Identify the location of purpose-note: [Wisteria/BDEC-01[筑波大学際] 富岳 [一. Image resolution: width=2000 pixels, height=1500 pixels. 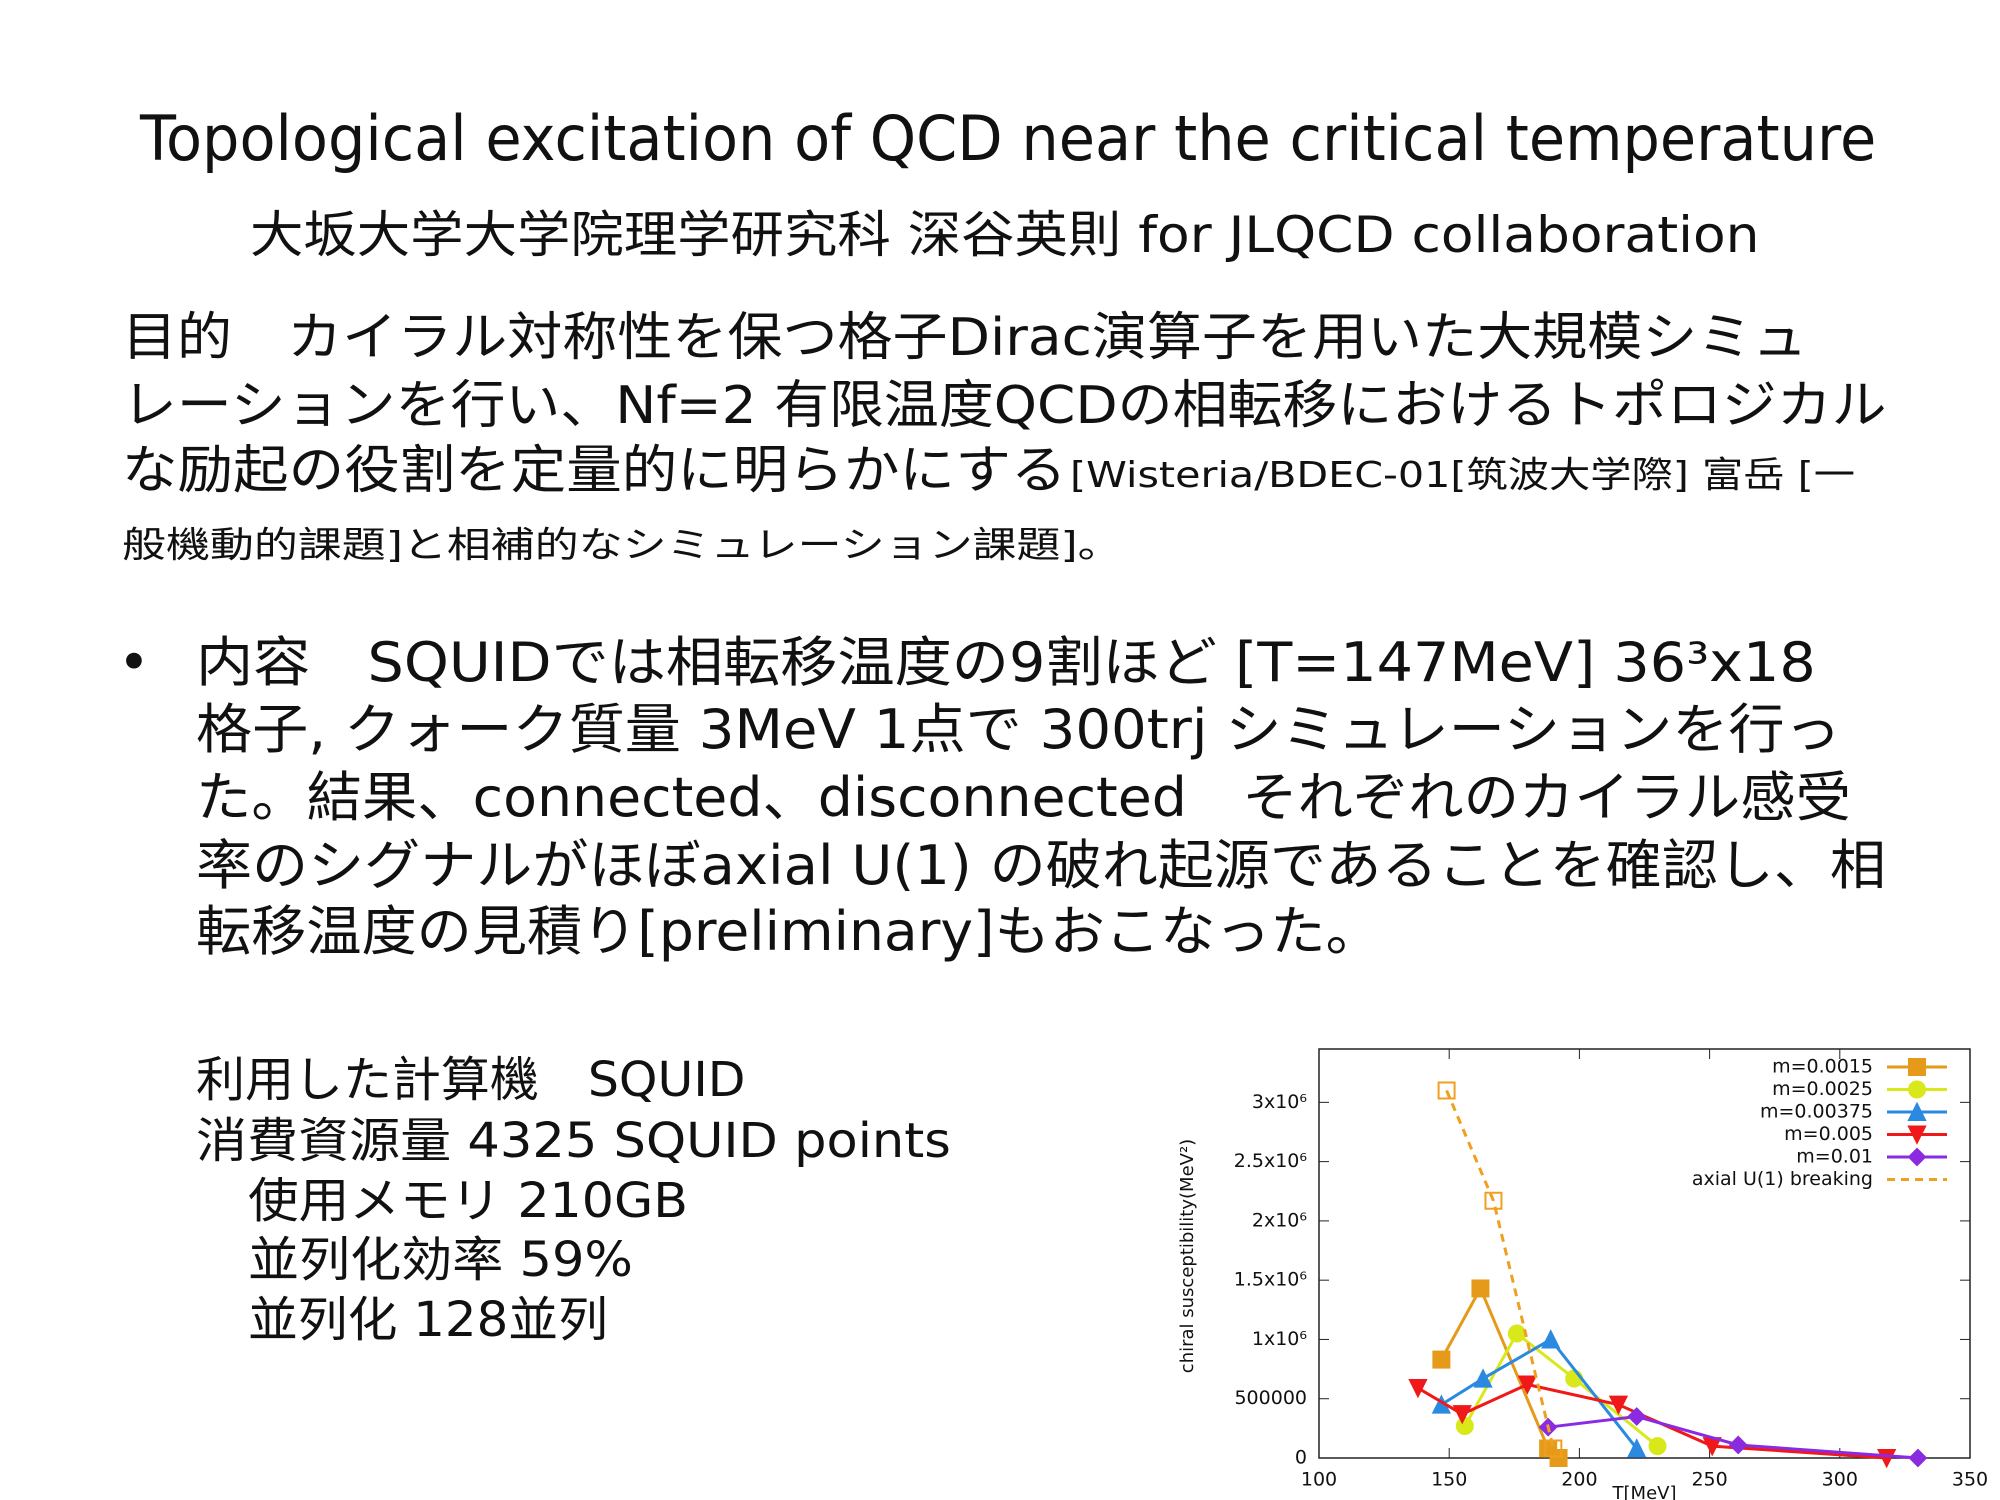
(1462, 475).